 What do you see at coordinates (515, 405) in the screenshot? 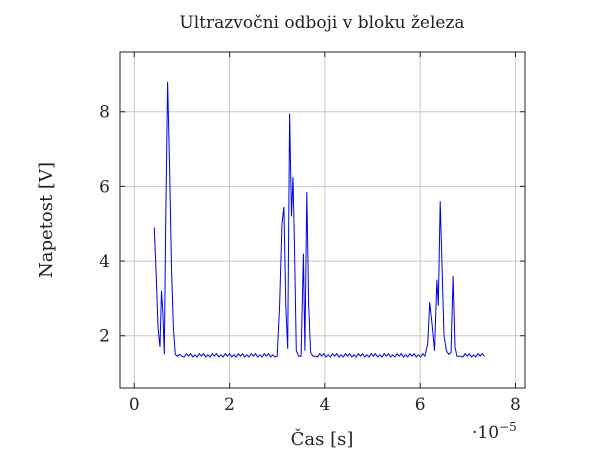
I see `x-tick-label: 8` at bounding box center [515, 405].